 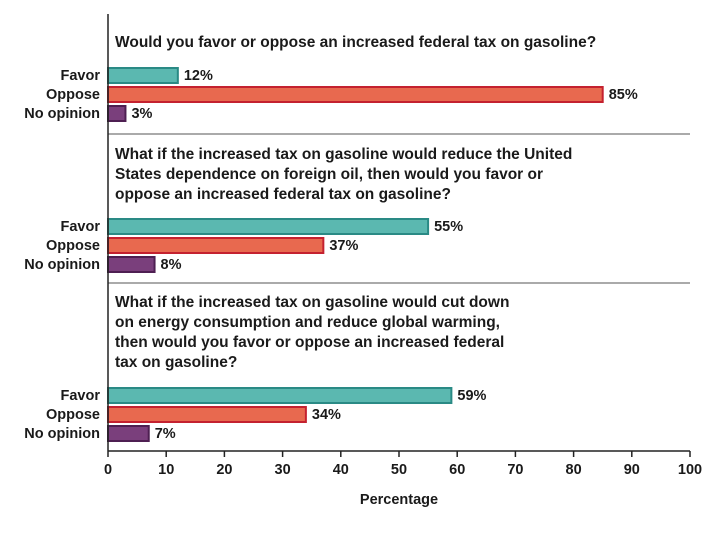 I want to click on x-tick-label: 80, so click(x=574, y=470).